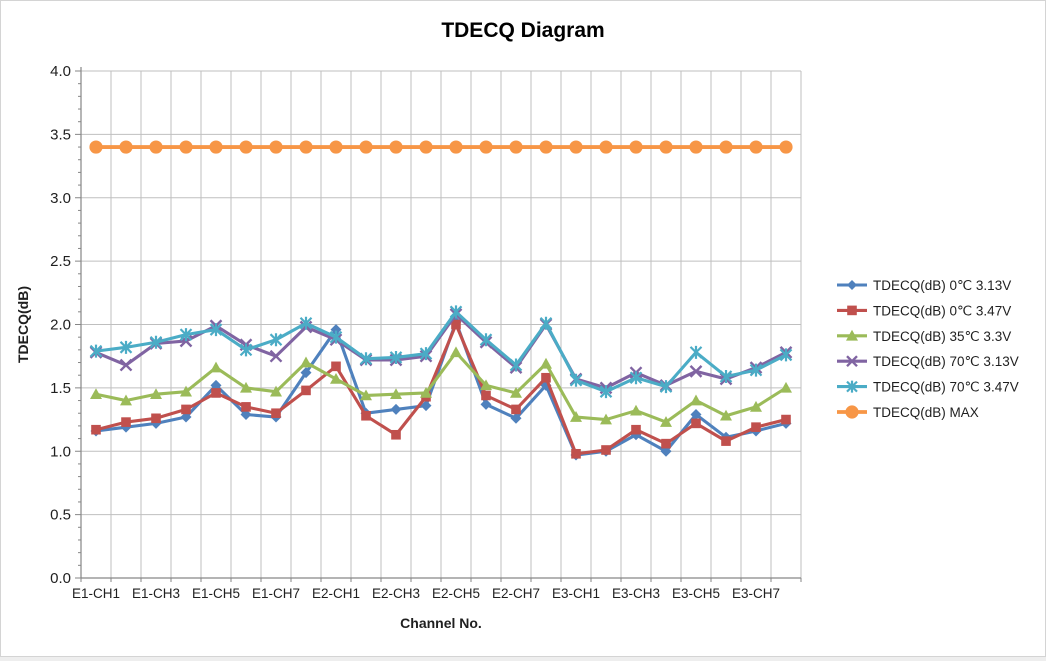 This screenshot has height=661, width=1046. I want to click on legend-item: TDECQ(dB) 70℃ 3.13V, so click(928, 361).